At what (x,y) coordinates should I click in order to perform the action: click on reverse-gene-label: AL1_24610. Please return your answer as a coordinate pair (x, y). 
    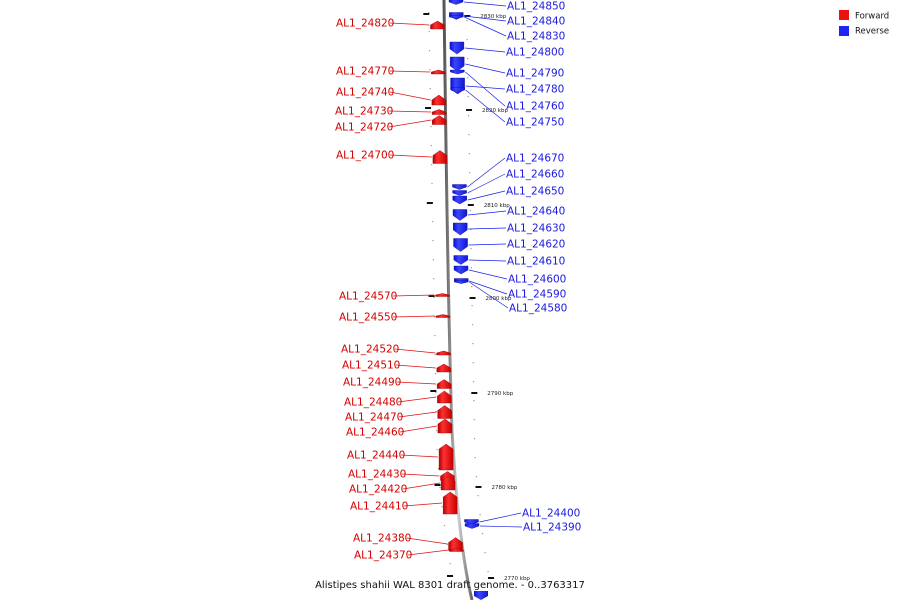
    Looking at the image, I should click on (536, 262).